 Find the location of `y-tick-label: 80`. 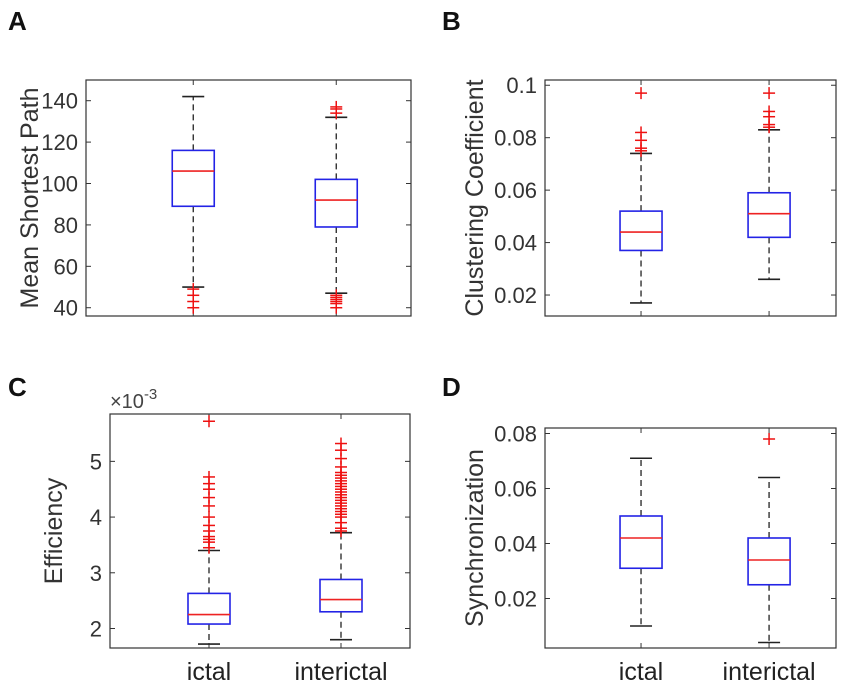

y-tick-label: 80 is located at coordinates (66, 225).